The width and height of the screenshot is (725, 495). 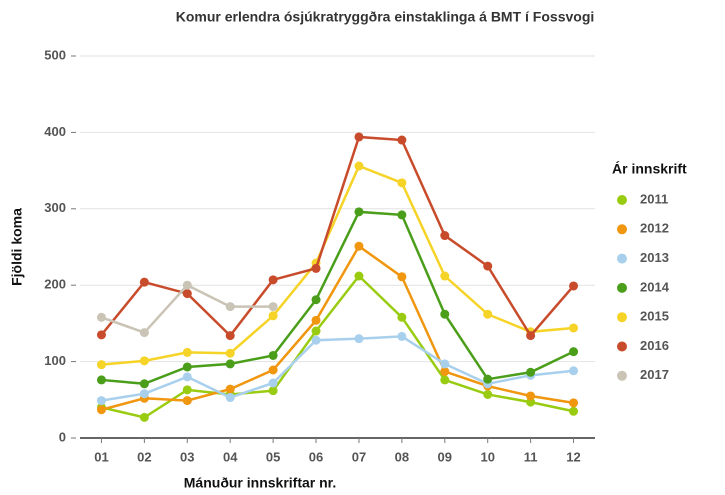 What do you see at coordinates (337, 368) in the screenshot?
I see `series-line` at bounding box center [337, 368].